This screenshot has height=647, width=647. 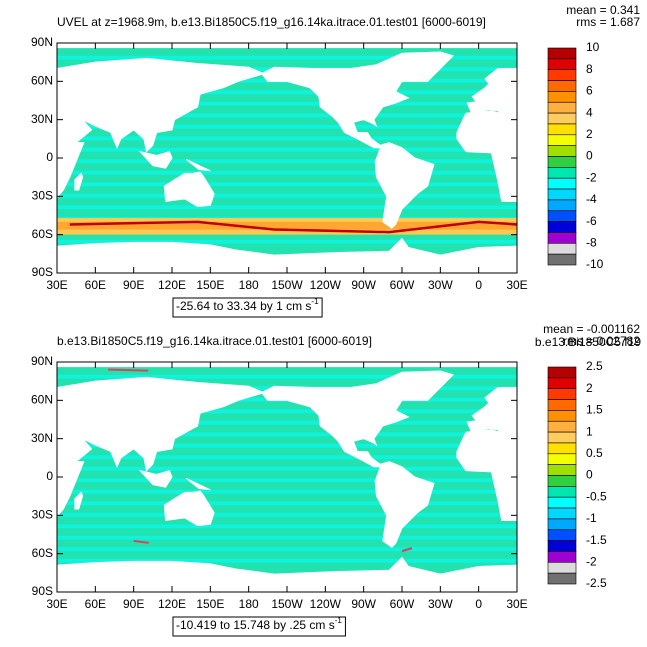 What do you see at coordinates (95, 604) in the screenshot?
I see `lon-label: 60E` at bounding box center [95, 604].